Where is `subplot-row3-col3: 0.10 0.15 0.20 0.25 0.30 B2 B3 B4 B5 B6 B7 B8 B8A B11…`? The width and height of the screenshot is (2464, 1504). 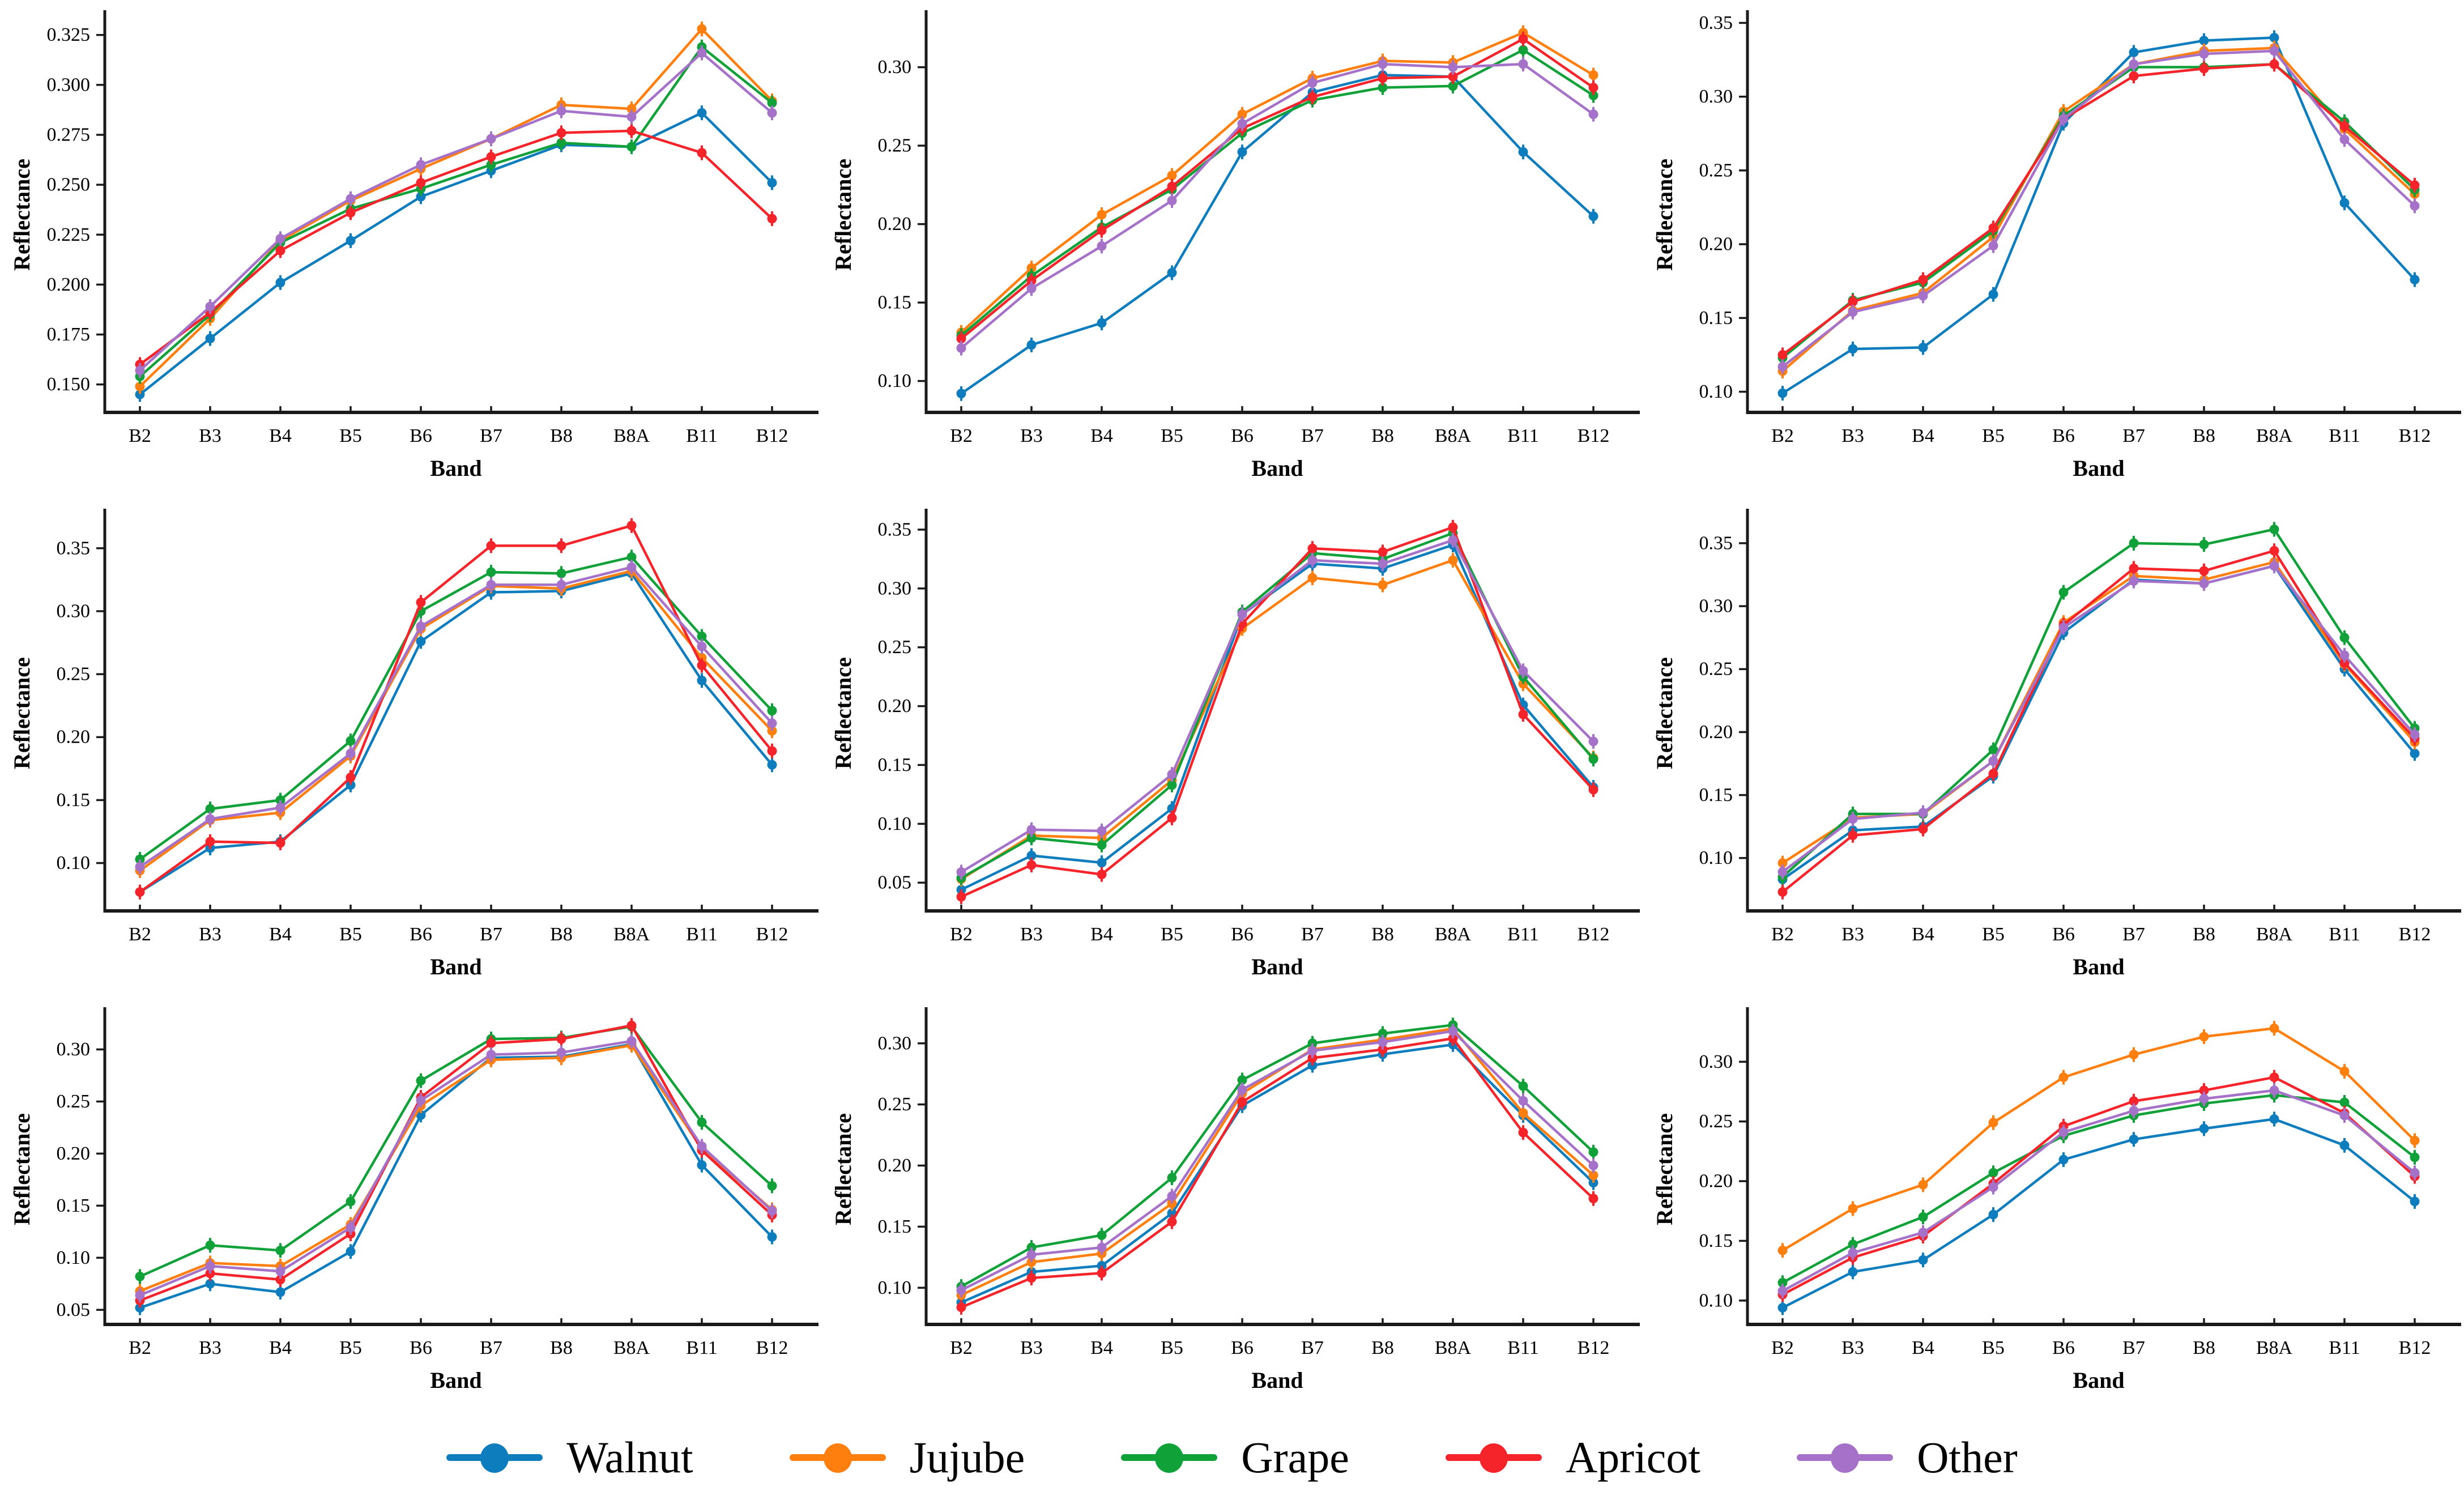
subplot-row3-col3: 0.10 0.15 0.20 0.25 0.30 B2 B3 B4 B5 B6 B7 B8 B8A B11… is located at coordinates (2053, 1204).